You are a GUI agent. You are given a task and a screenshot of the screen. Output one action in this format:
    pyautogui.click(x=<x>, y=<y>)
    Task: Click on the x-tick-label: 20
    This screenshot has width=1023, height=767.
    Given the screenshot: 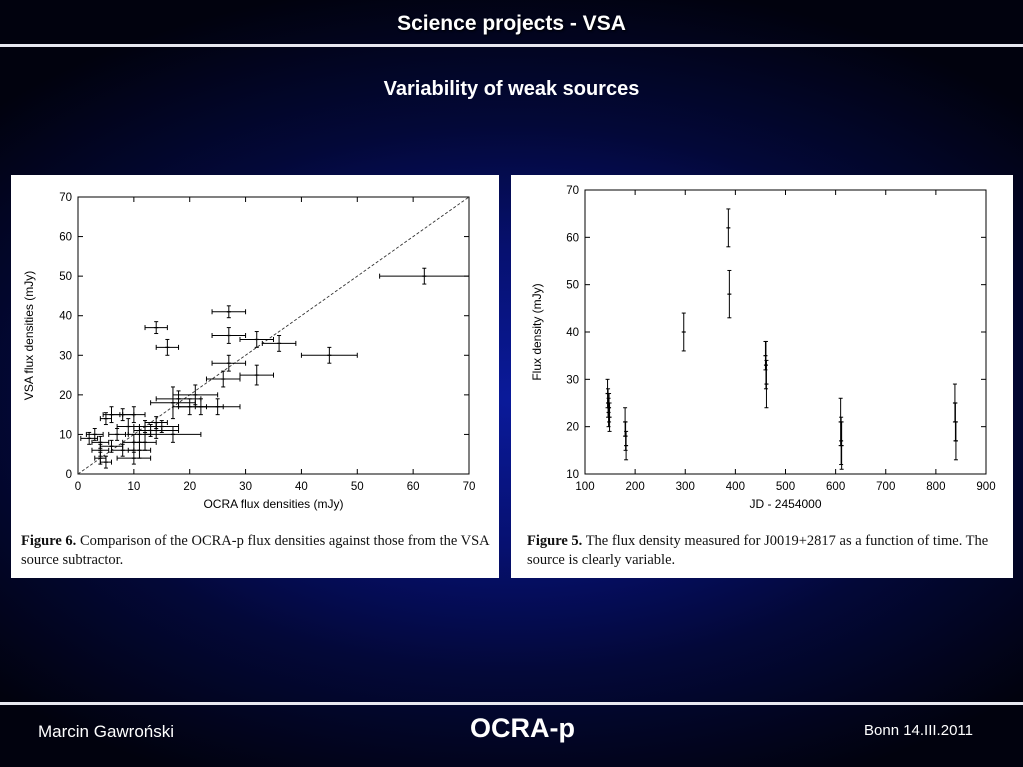 What is the action you would take?
    pyautogui.click(x=189, y=487)
    